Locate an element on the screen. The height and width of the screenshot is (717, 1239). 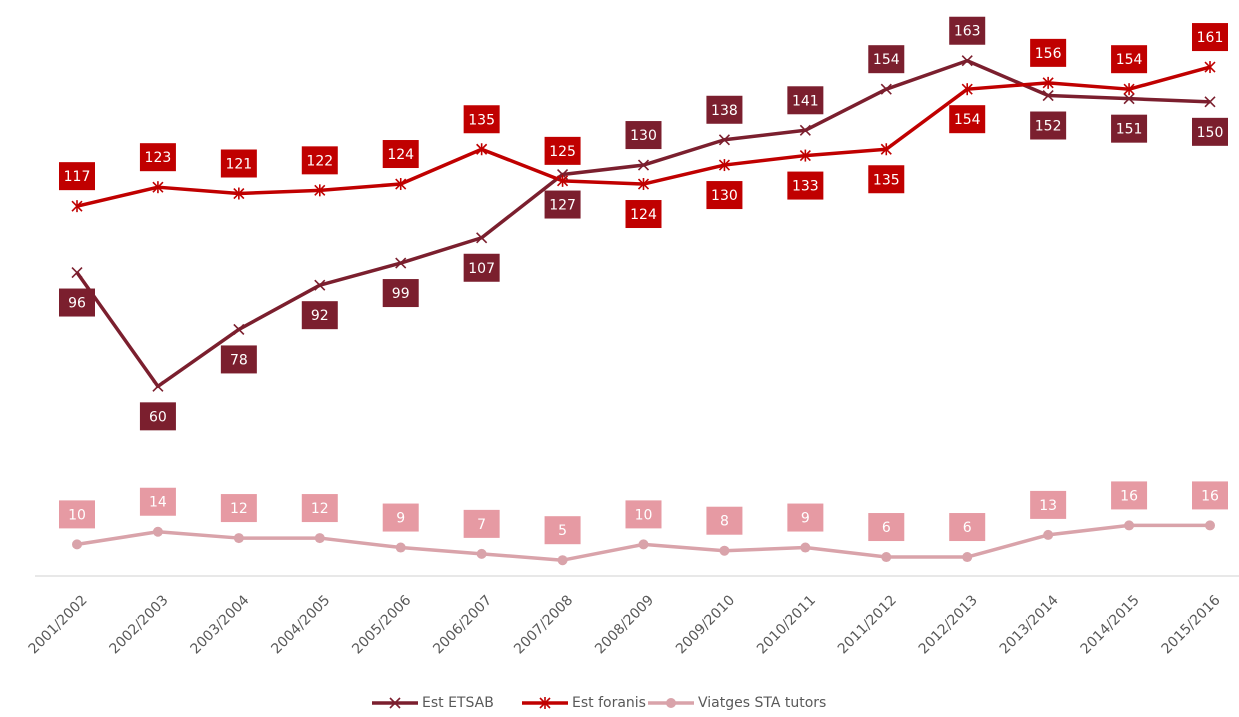
x-tick-label: 2004/2005 is located at coordinates (300, 624).